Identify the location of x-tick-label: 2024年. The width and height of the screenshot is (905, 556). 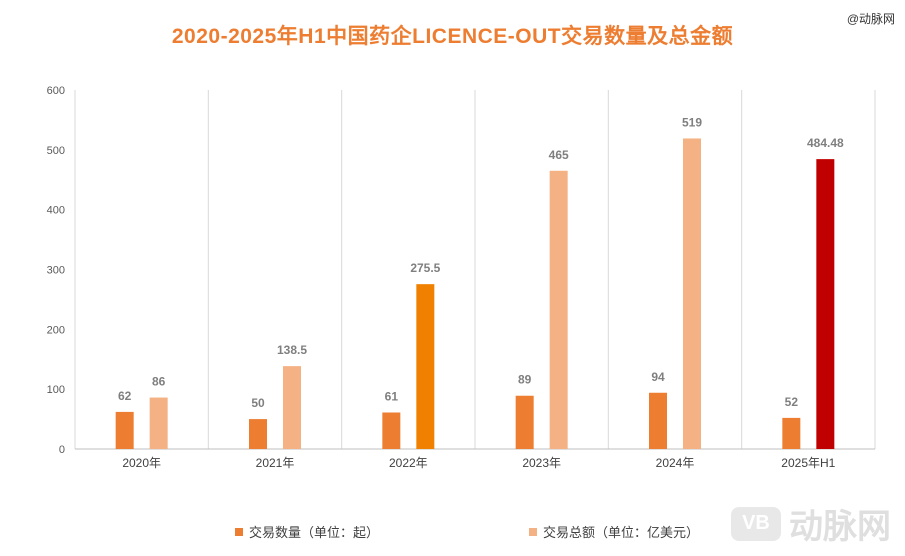
(675, 463).